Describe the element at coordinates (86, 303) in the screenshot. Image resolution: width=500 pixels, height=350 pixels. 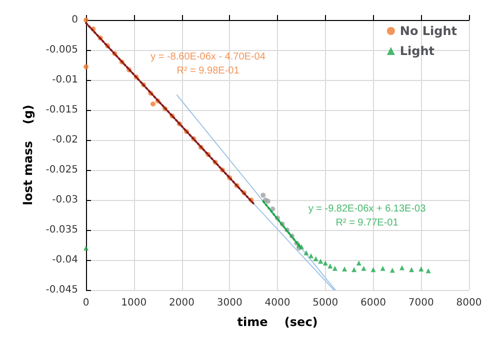
I see `x-tick-label: 0` at that location.